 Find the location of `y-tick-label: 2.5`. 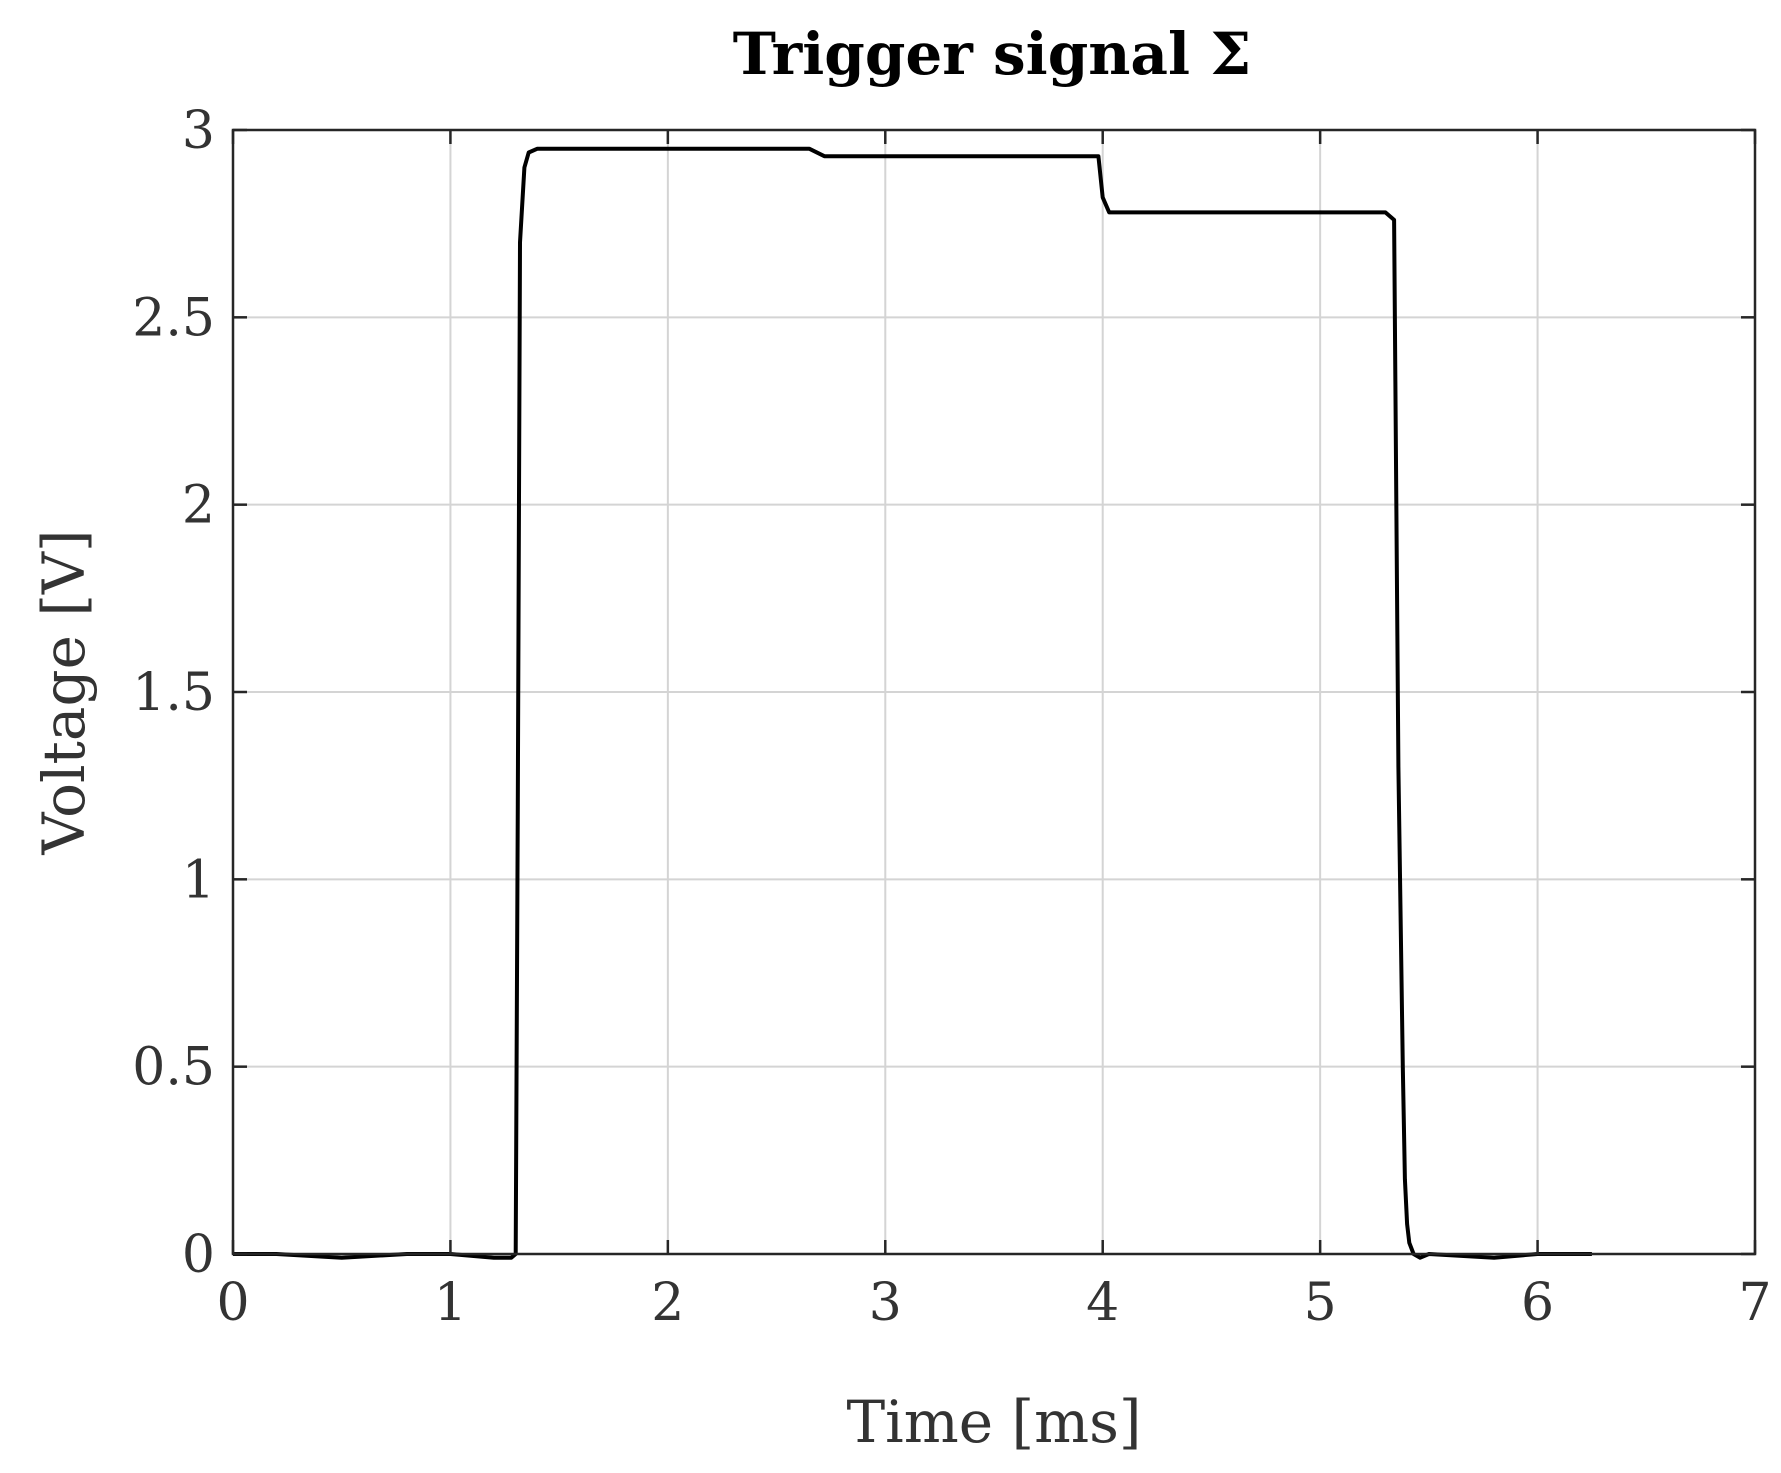

y-tick-label: 2.5 is located at coordinates (173, 318).